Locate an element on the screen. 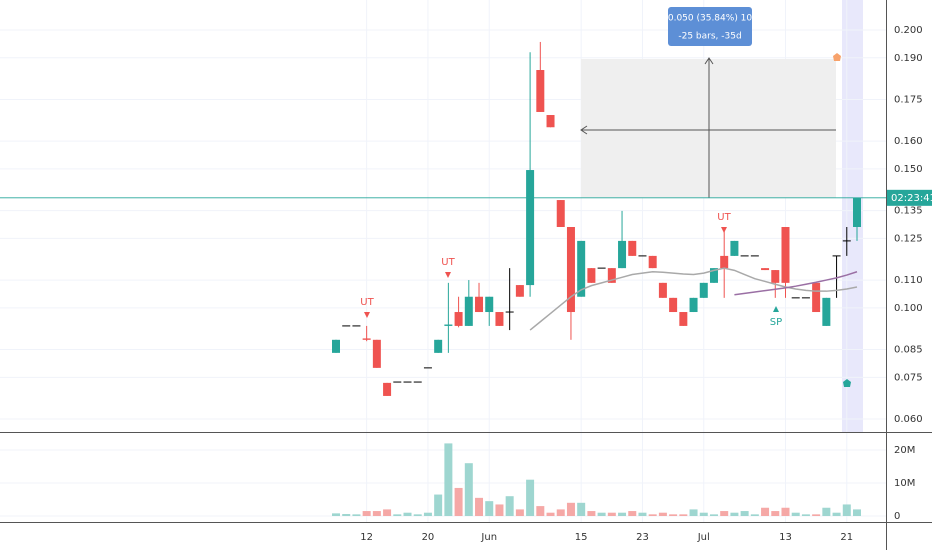  y-tick-label: 0.200 is located at coordinates (908, 30).